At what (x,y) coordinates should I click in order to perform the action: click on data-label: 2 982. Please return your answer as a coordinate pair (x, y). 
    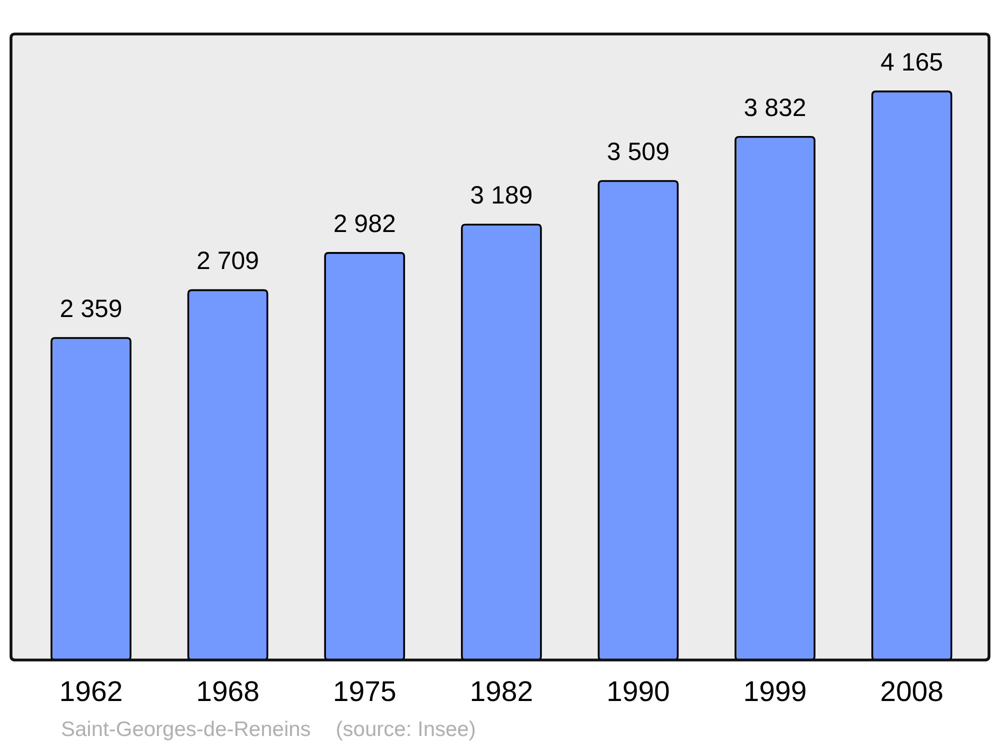
    Looking at the image, I should click on (364, 224).